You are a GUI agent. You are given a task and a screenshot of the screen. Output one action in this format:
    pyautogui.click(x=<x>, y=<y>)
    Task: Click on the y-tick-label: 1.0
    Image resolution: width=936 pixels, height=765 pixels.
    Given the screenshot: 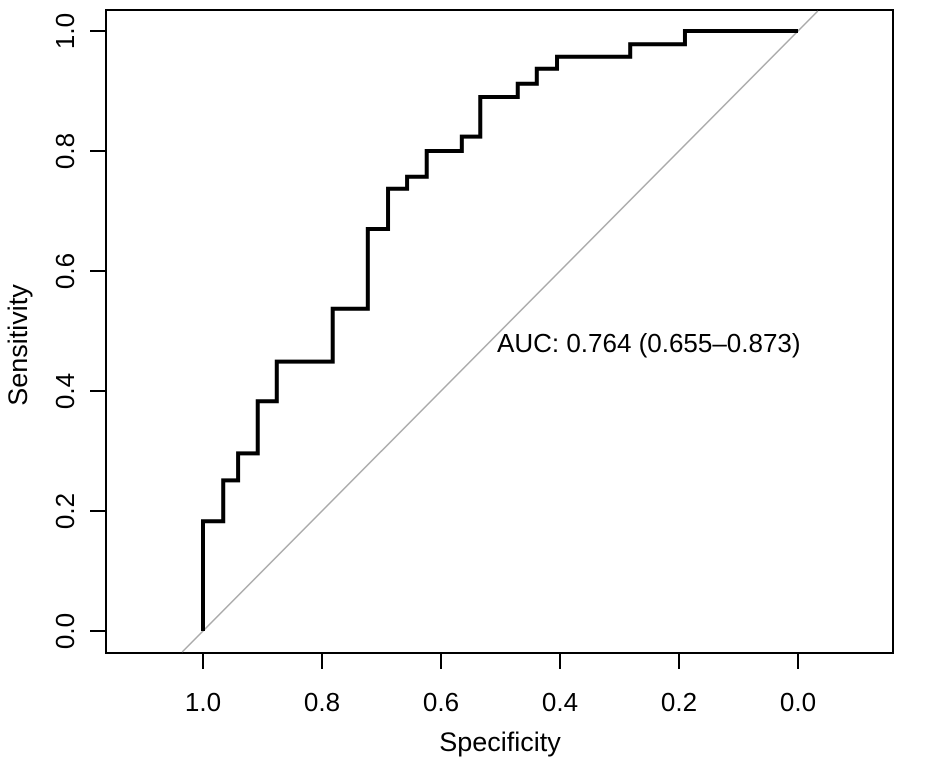 What is the action you would take?
    pyautogui.click(x=65, y=31)
    